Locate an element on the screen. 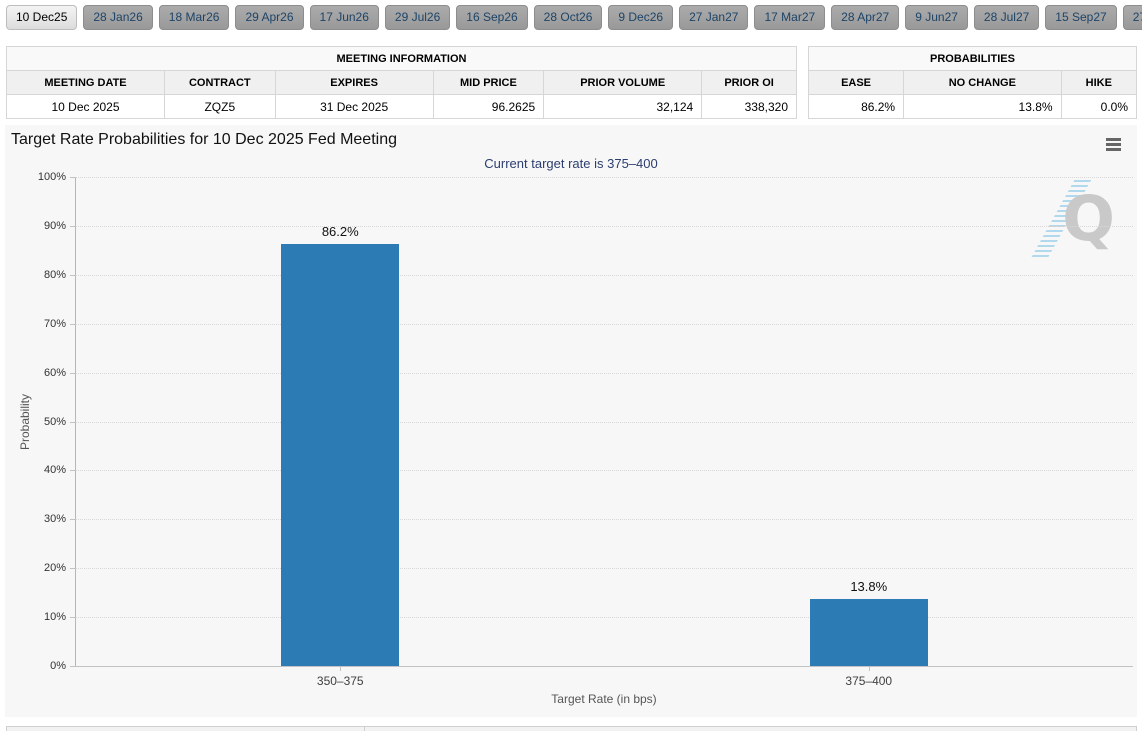 The width and height of the screenshot is (1142, 731). tab-27-oct27: 27 Oct27 is located at coordinates (1132, 17).